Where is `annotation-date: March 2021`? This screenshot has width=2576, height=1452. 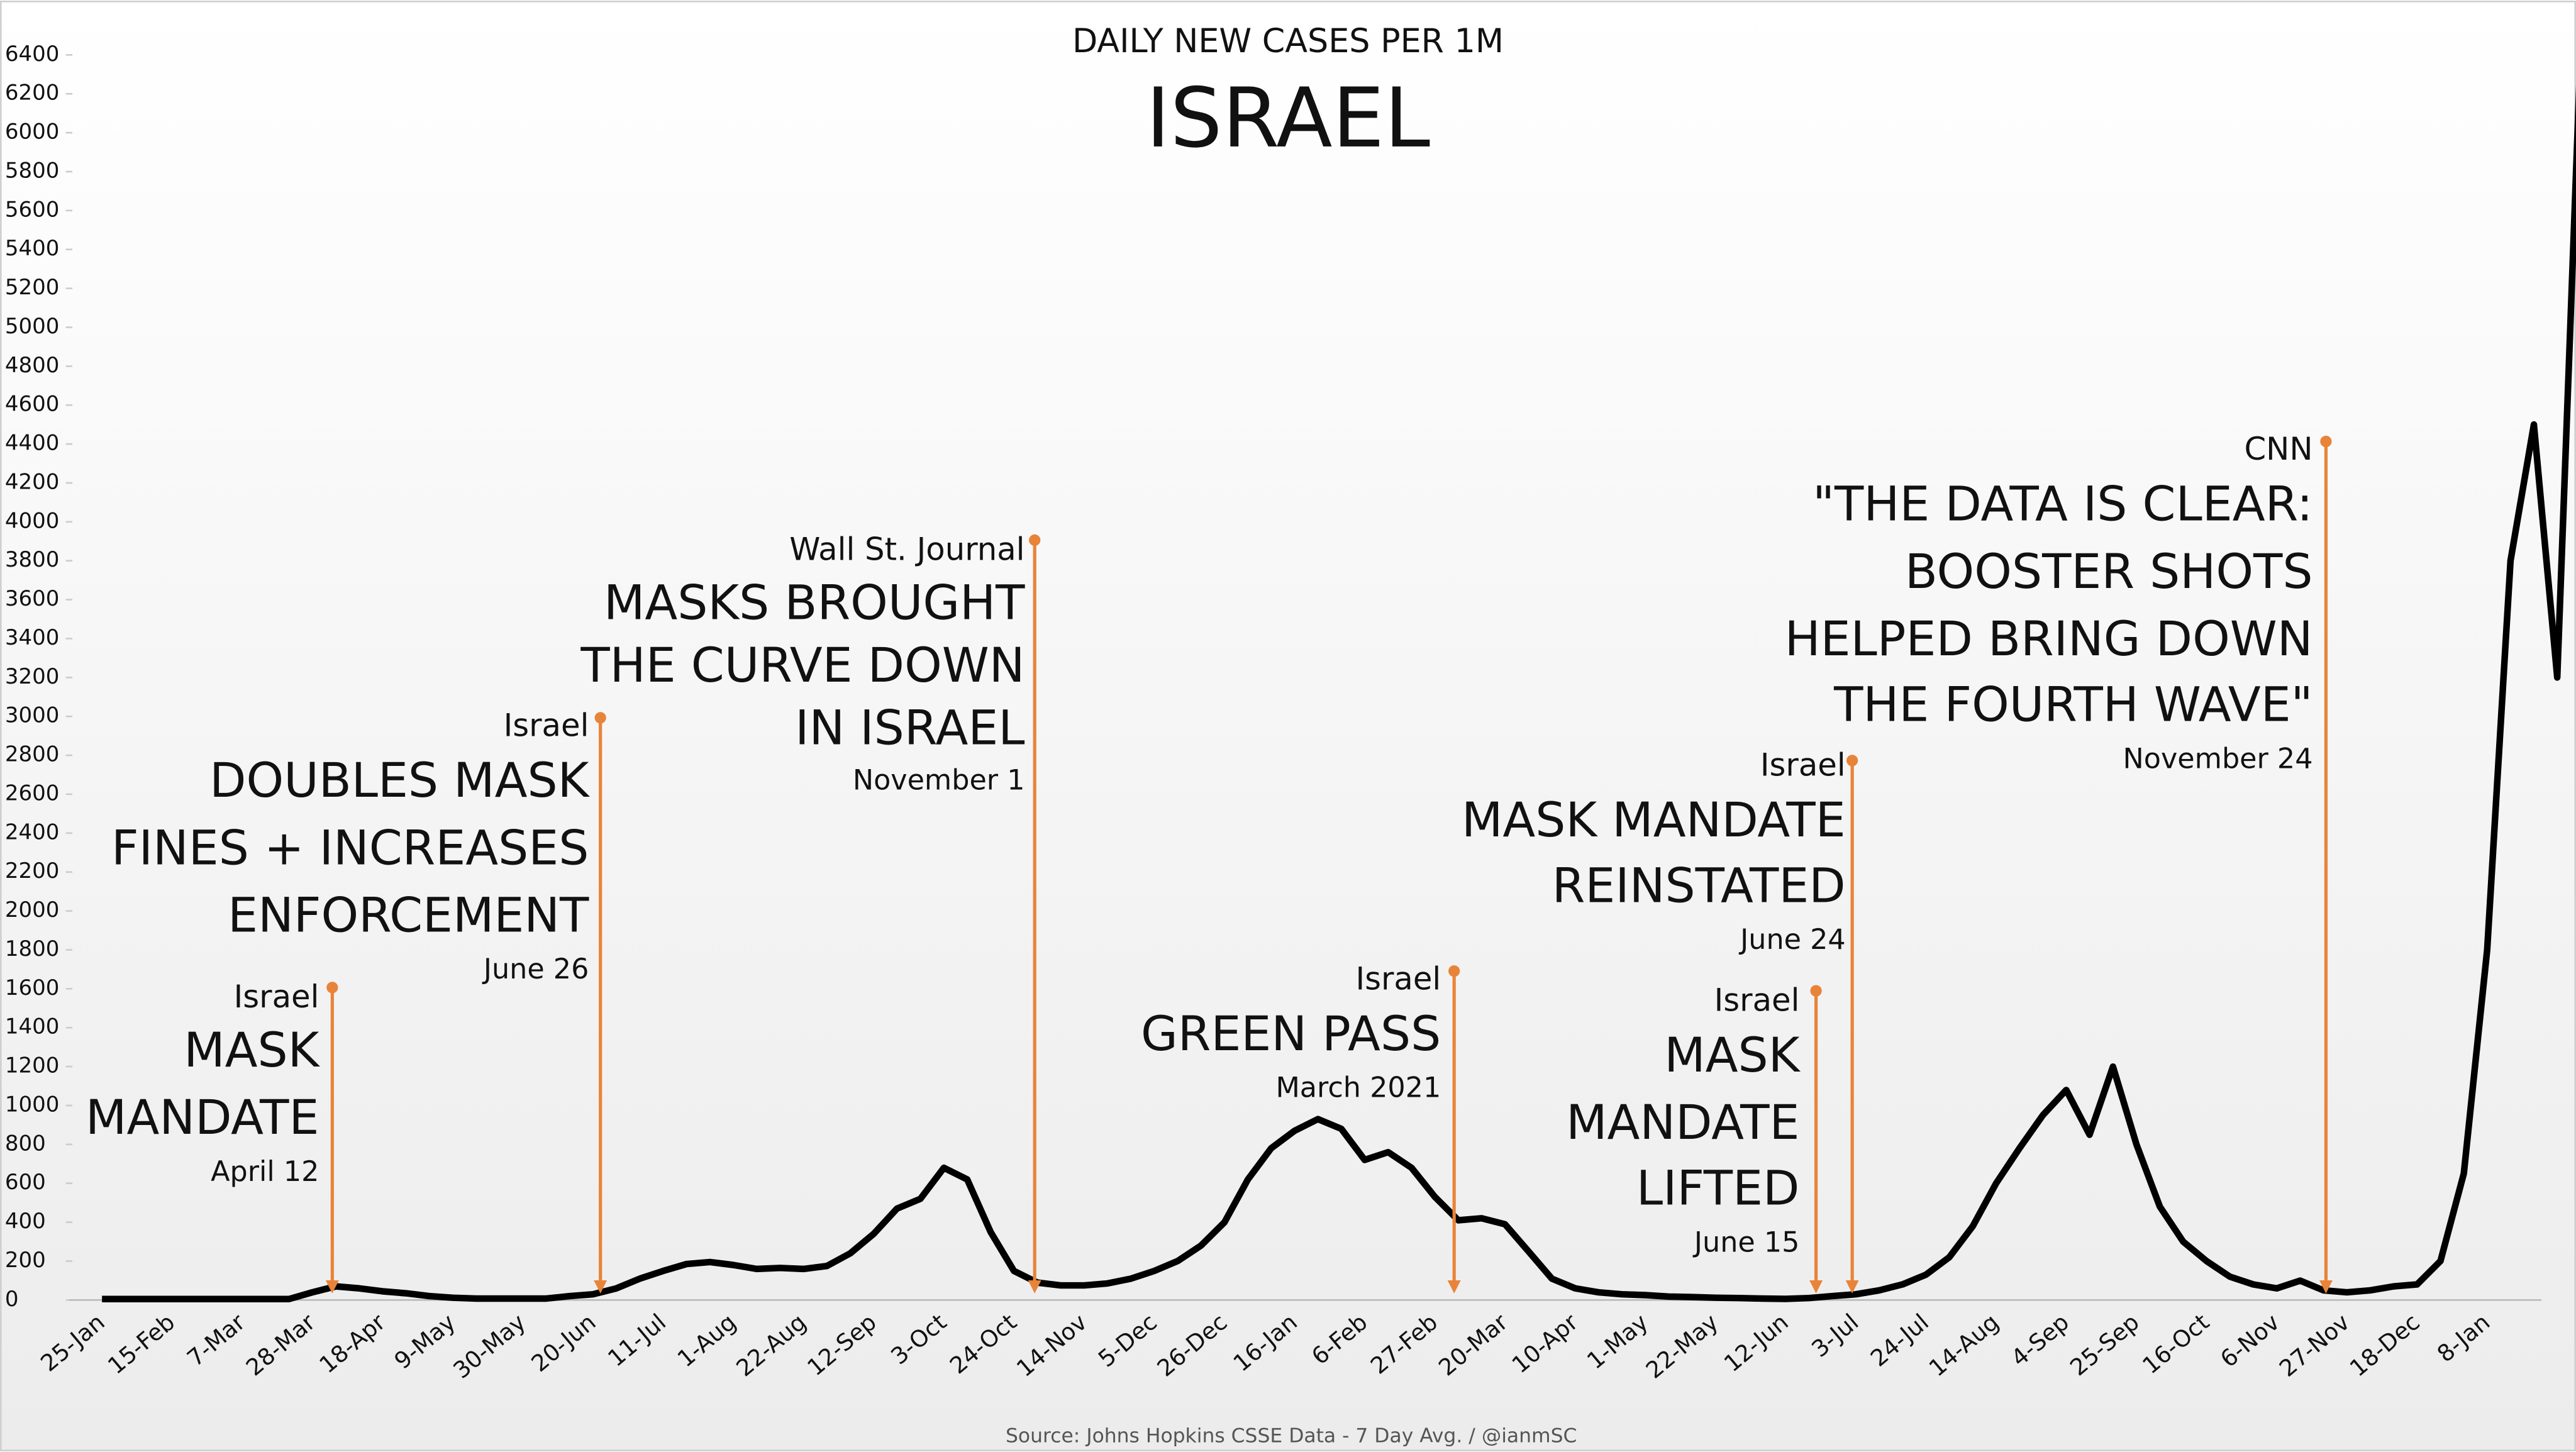
annotation-date: March 2021 is located at coordinates (1358, 1088).